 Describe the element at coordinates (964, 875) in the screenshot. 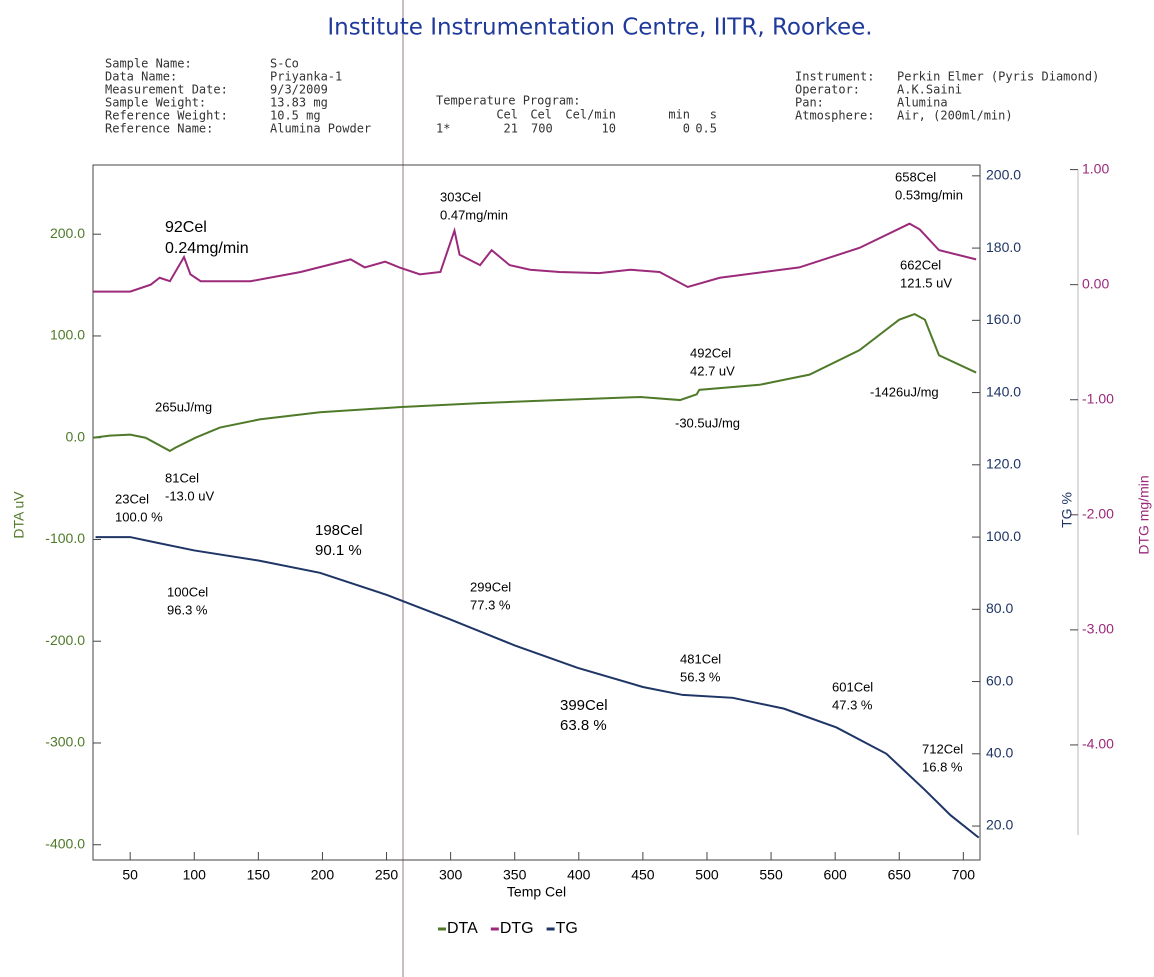

I see `x-tick-label: 700` at that location.